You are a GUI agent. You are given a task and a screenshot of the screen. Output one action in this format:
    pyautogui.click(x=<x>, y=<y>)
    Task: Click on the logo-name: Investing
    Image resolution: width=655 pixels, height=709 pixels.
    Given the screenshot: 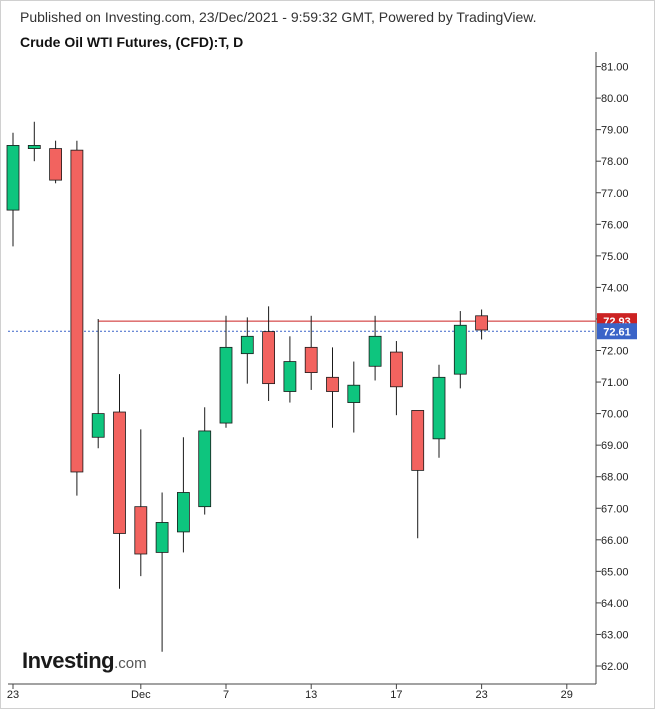 What is the action you would take?
    pyautogui.click(x=68, y=660)
    